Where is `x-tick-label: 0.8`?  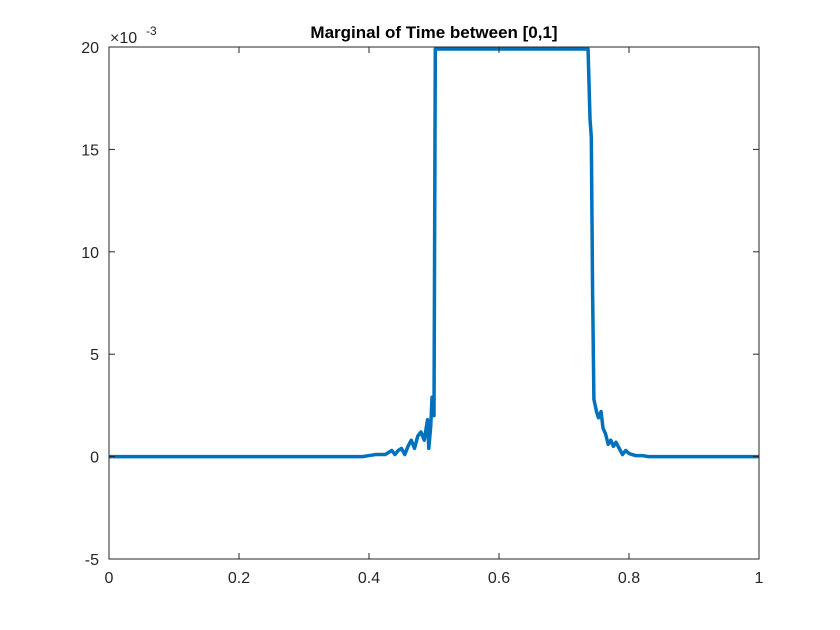
x-tick-label: 0.8 is located at coordinates (629, 578).